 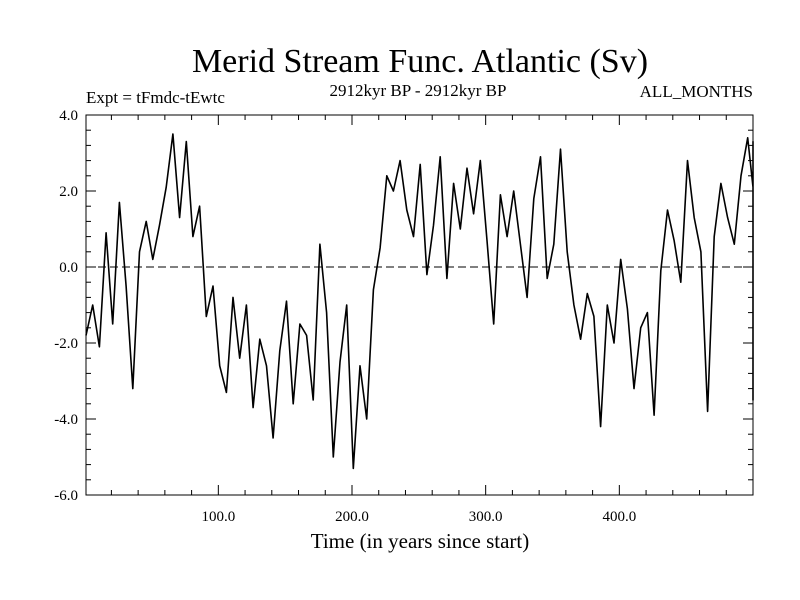 I want to click on y-tick-label: -2.0, so click(x=66, y=344).